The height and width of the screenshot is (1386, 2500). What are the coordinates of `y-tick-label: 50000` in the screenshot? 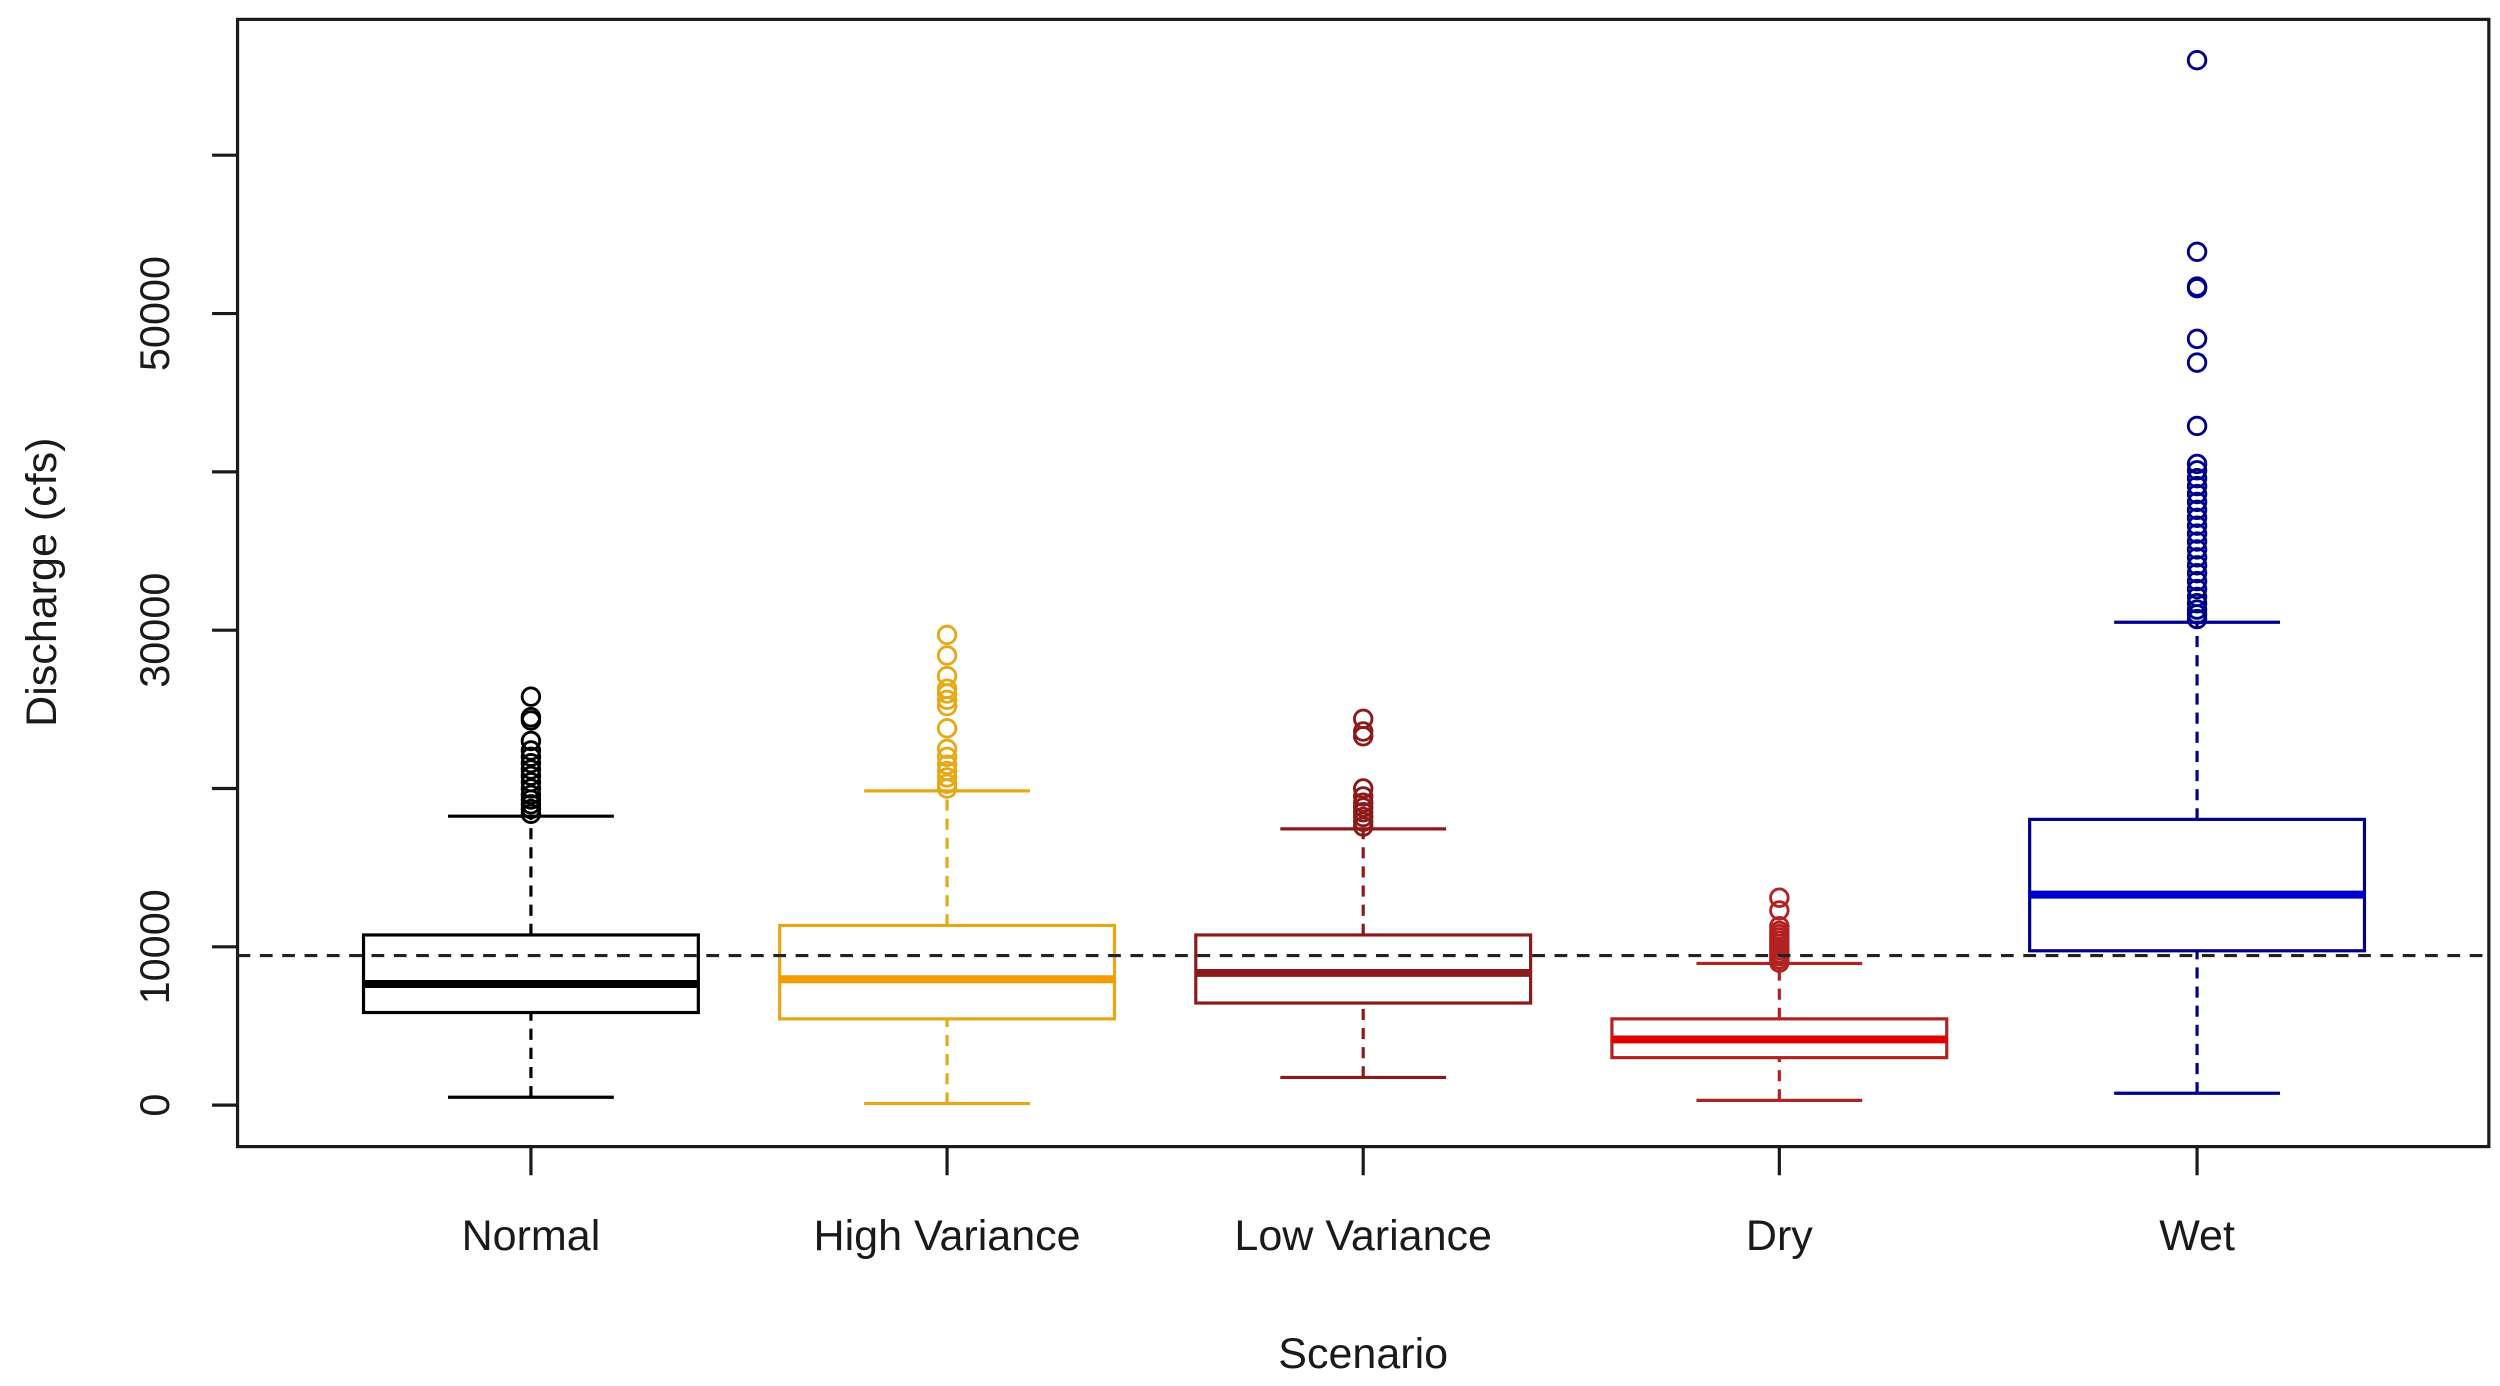 It's located at (154, 313).